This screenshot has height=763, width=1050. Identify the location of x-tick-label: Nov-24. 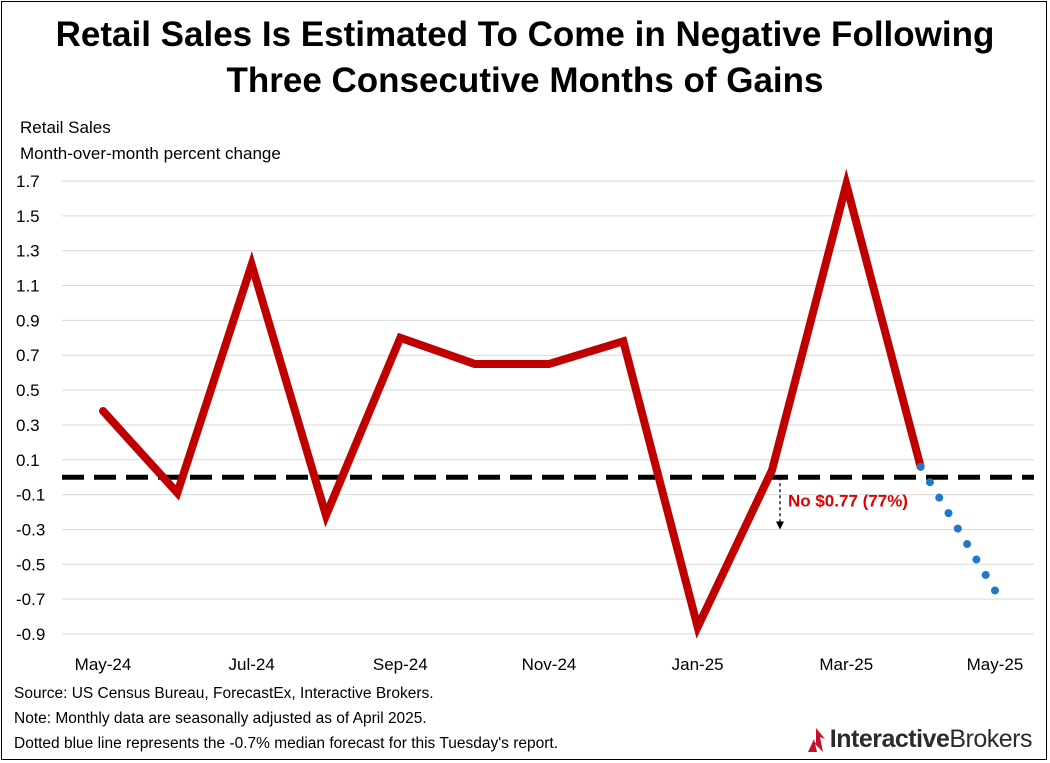
(549, 664).